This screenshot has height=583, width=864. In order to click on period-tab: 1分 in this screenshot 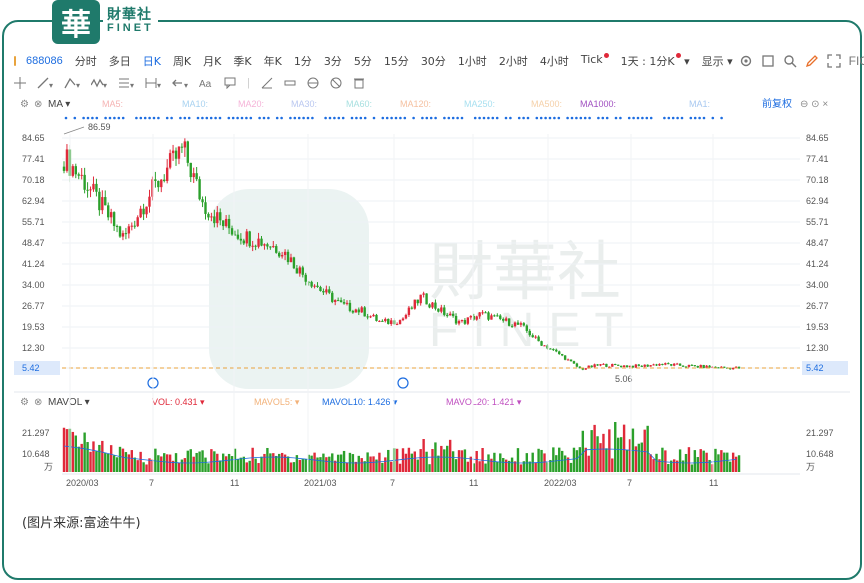, I will do `click(302, 61)`.